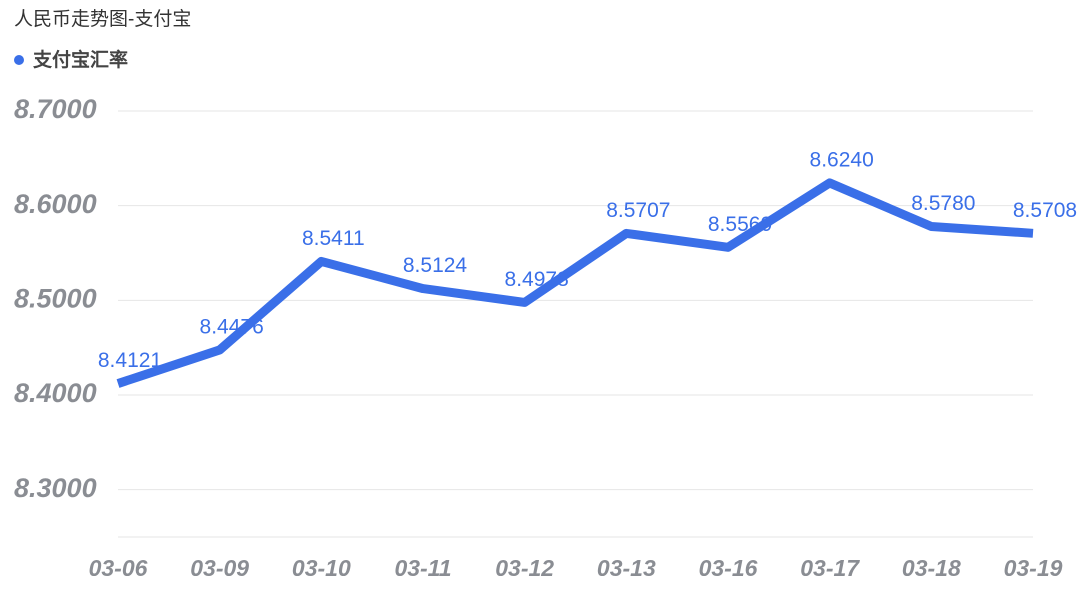 This screenshot has height=597, width=1080. What do you see at coordinates (626, 568) in the screenshot?
I see `x-tick-label: 03-13` at bounding box center [626, 568].